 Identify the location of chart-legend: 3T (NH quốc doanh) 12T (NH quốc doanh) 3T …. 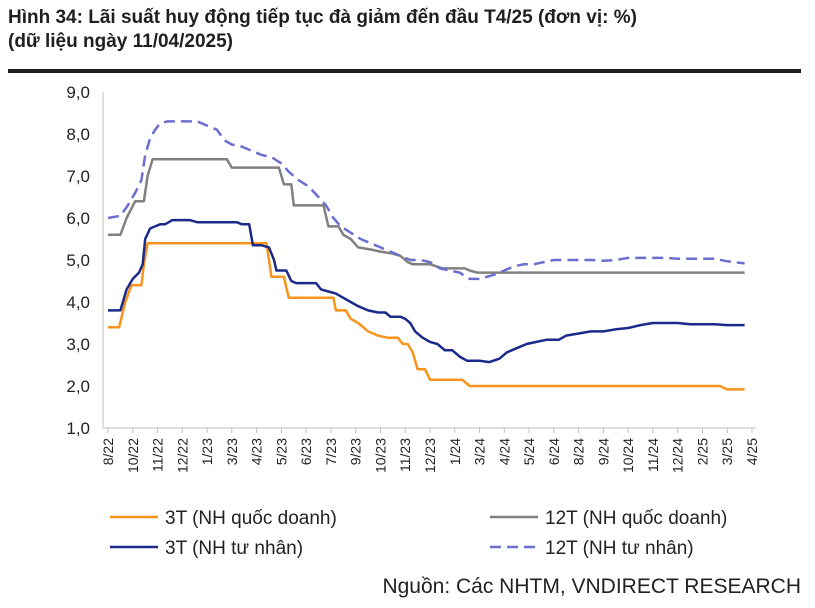
(418, 533).